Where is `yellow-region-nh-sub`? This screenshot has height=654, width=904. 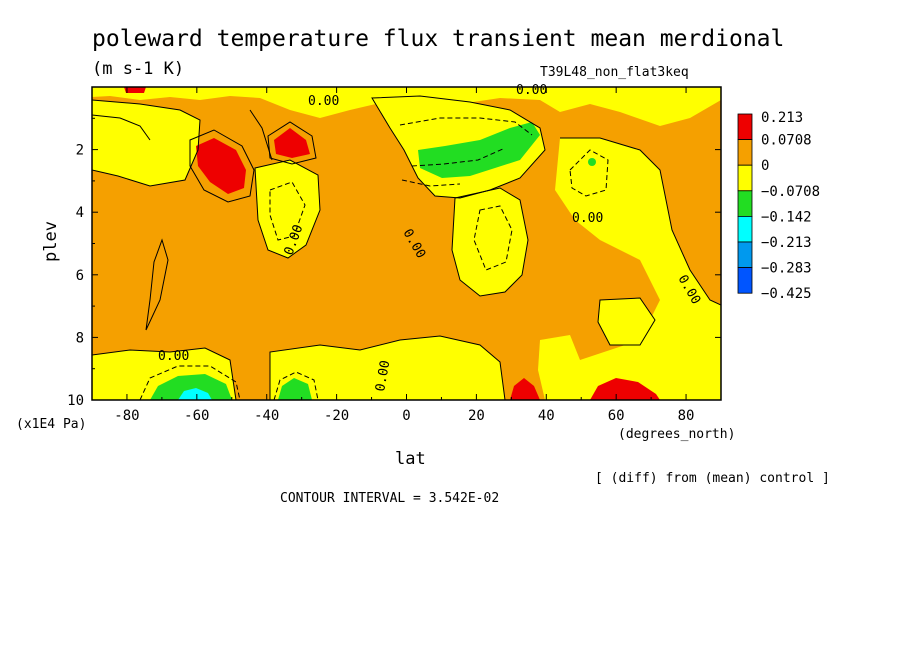
yellow-region-nh-sub is located at coordinates (626, 321).